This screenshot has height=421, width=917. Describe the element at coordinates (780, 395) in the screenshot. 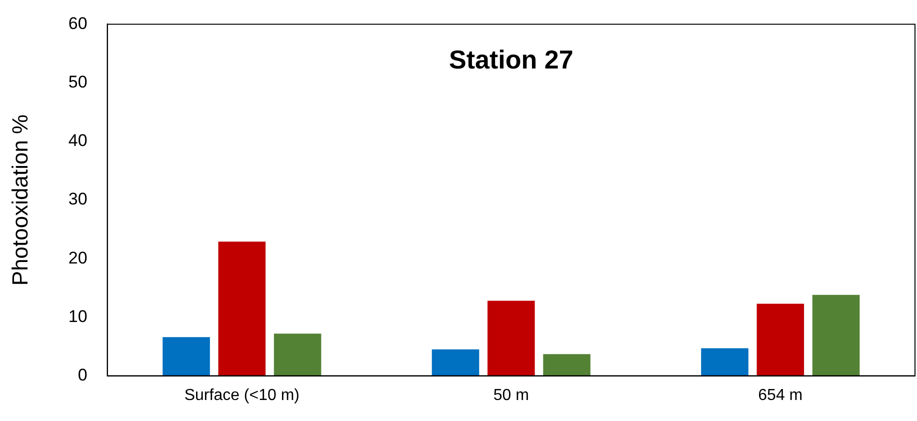

I see `x-tick-label: 654 m` at that location.